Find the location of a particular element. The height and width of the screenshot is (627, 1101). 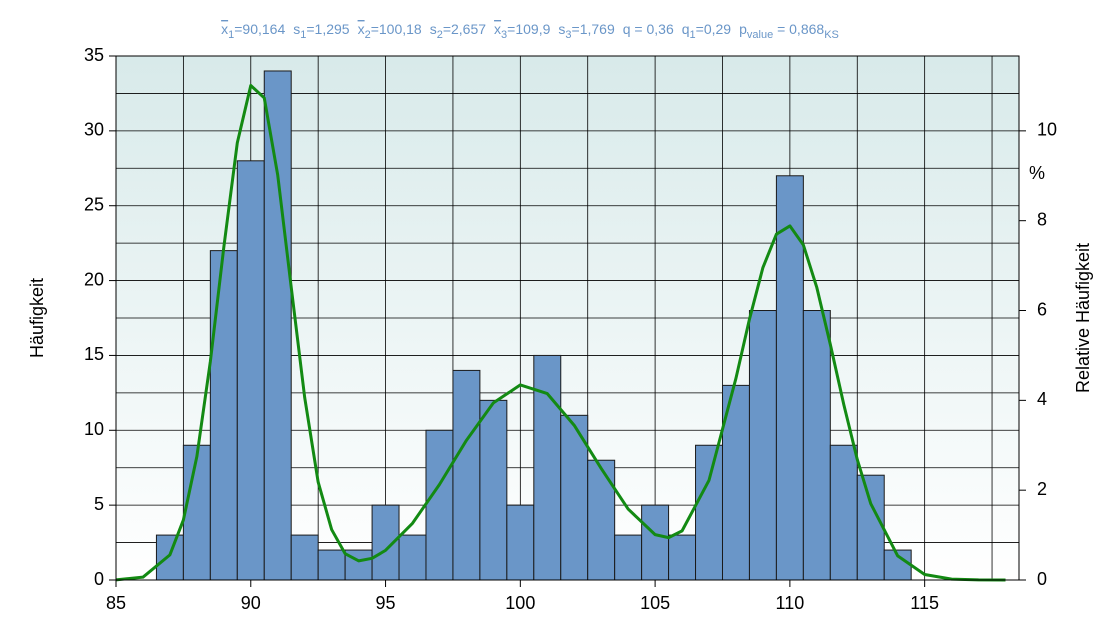

y2-axis-label: Relative Häufigkeit is located at coordinates (1083, 318).